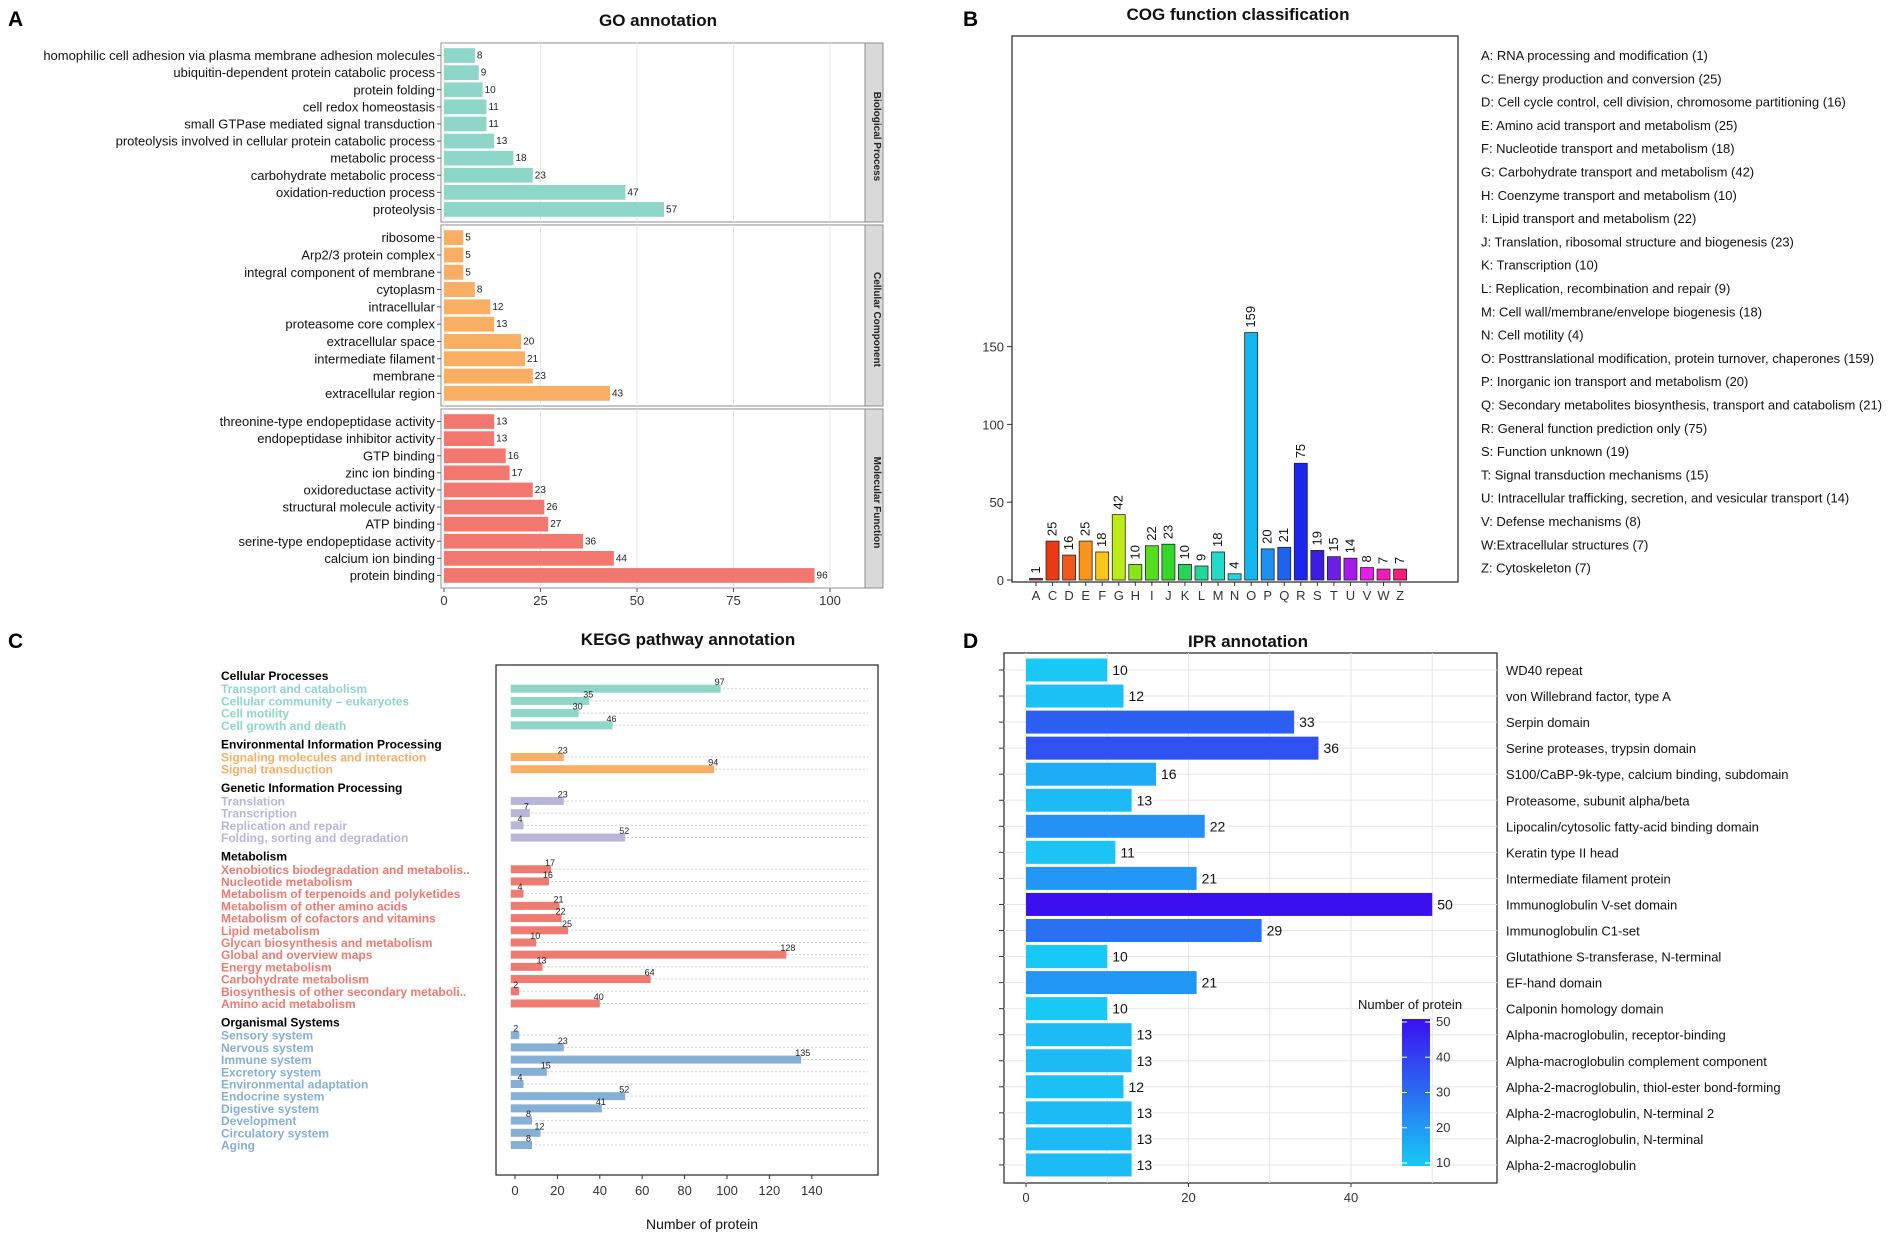  I want to click on ipr-x-tick-label: 20, so click(1188, 1197).